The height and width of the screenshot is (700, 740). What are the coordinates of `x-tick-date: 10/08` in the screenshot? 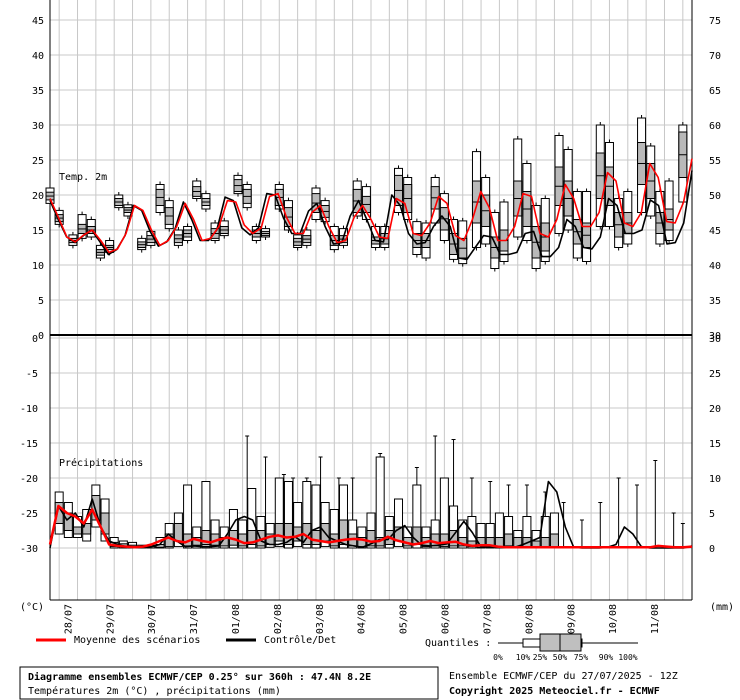 It's located at (613, 619).